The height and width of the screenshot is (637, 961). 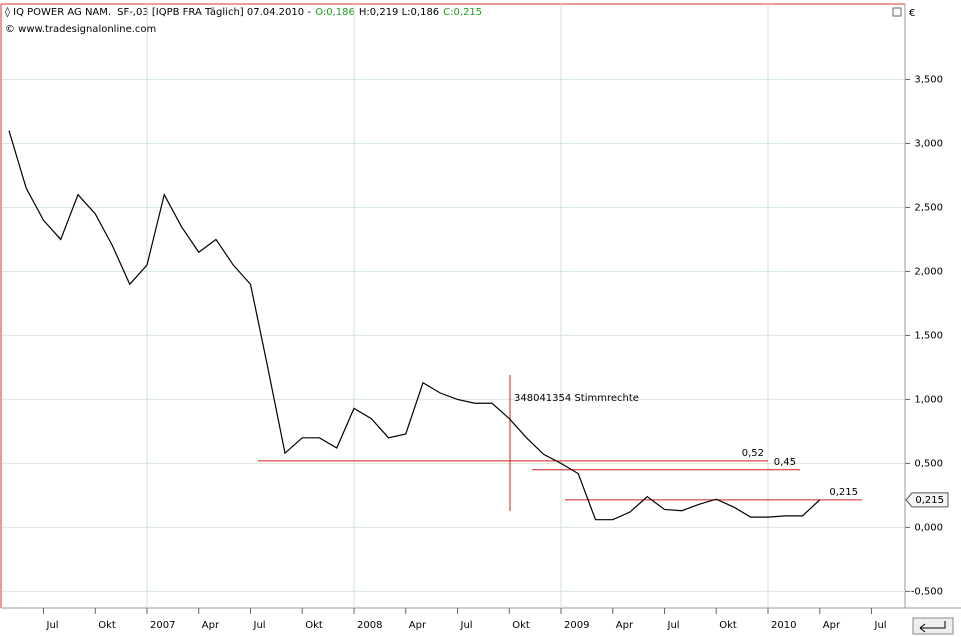 What do you see at coordinates (62, 12) in the screenshot?
I see `name: IQ POWER AG NAM.` at bounding box center [62, 12].